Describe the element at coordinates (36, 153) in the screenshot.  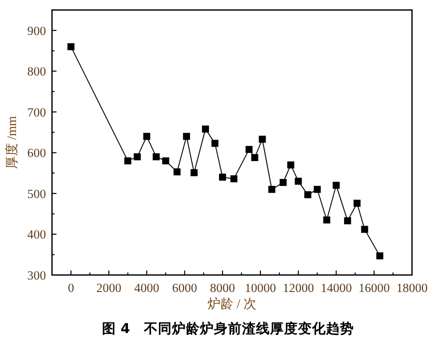
I see `y-tick-label: 600` at that location.